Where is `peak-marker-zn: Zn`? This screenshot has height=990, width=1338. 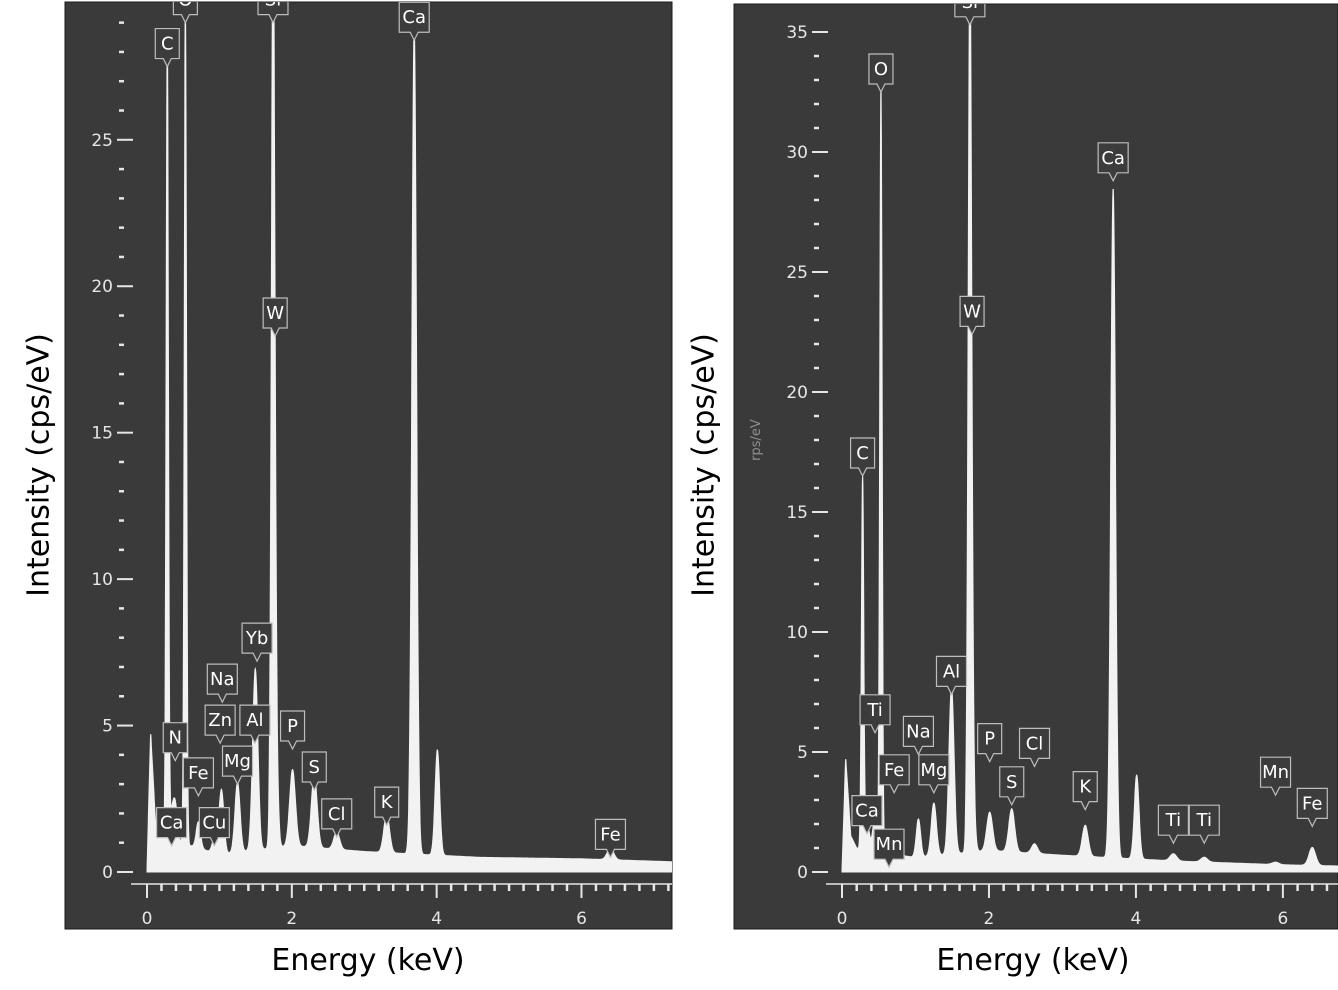
peak-marker-zn: Zn is located at coordinates (220, 724).